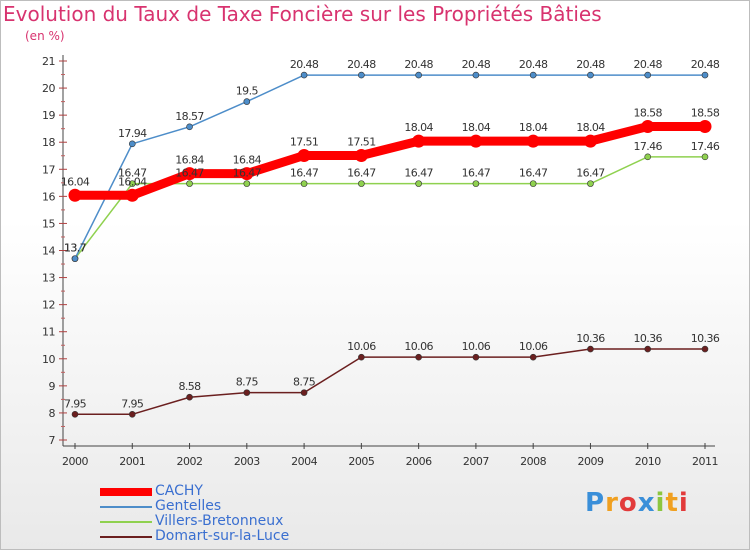 The height and width of the screenshot is (550, 750). Describe the element at coordinates (247, 160) in the screenshot. I see `data-label: 16.84` at that location.